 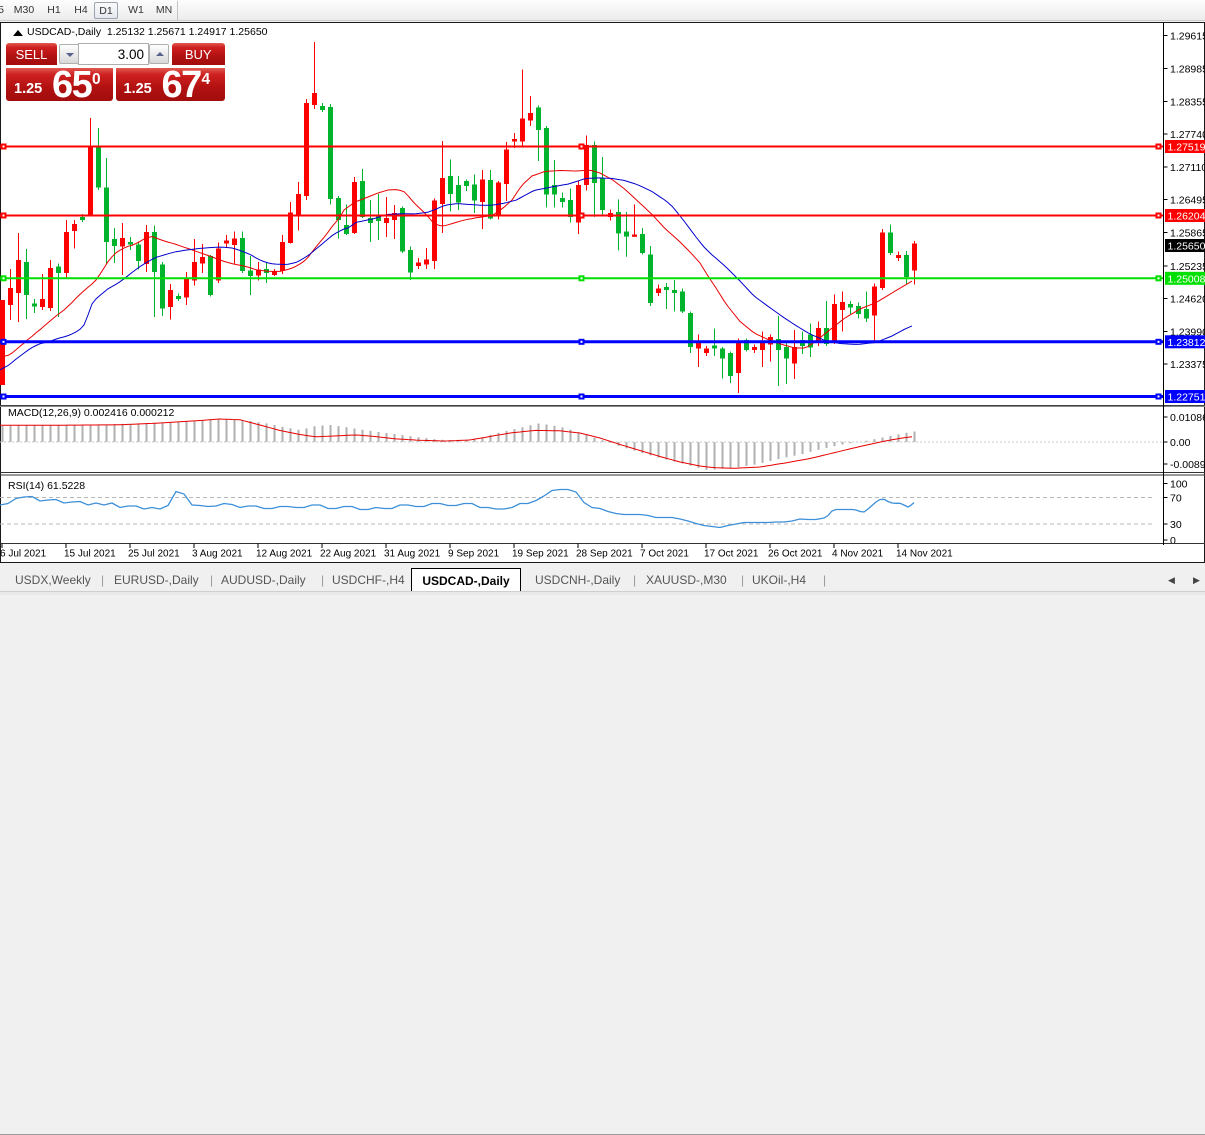 What do you see at coordinates (217, 554) in the screenshot?
I see `svg-text: 3 Aug 2021` at bounding box center [217, 554].